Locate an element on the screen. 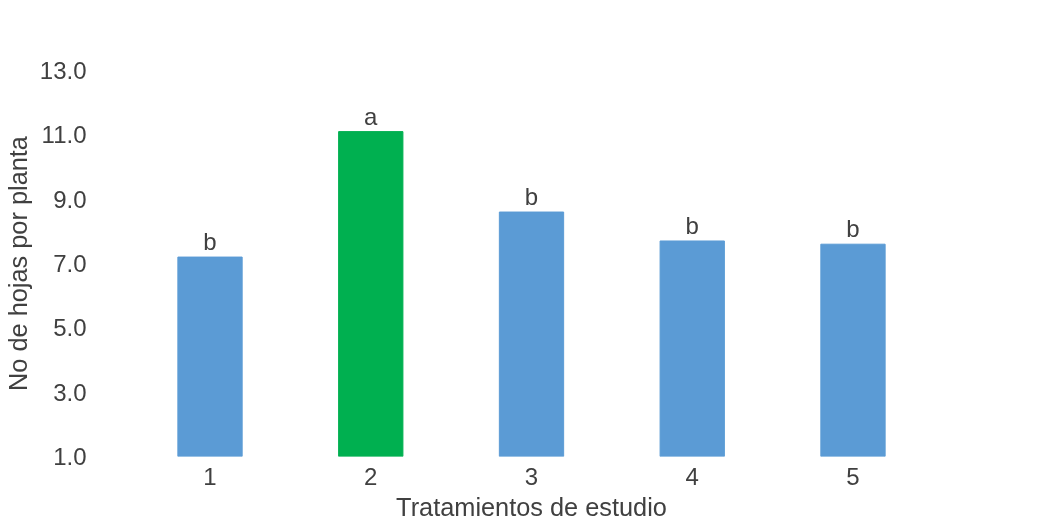  y-tick-label: 5.0 is located at coordinates (70, 328).